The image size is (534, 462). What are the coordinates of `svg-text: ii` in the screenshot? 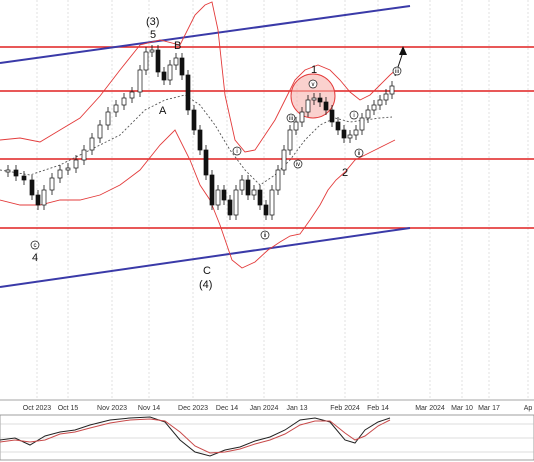 It's located at (265, 236).